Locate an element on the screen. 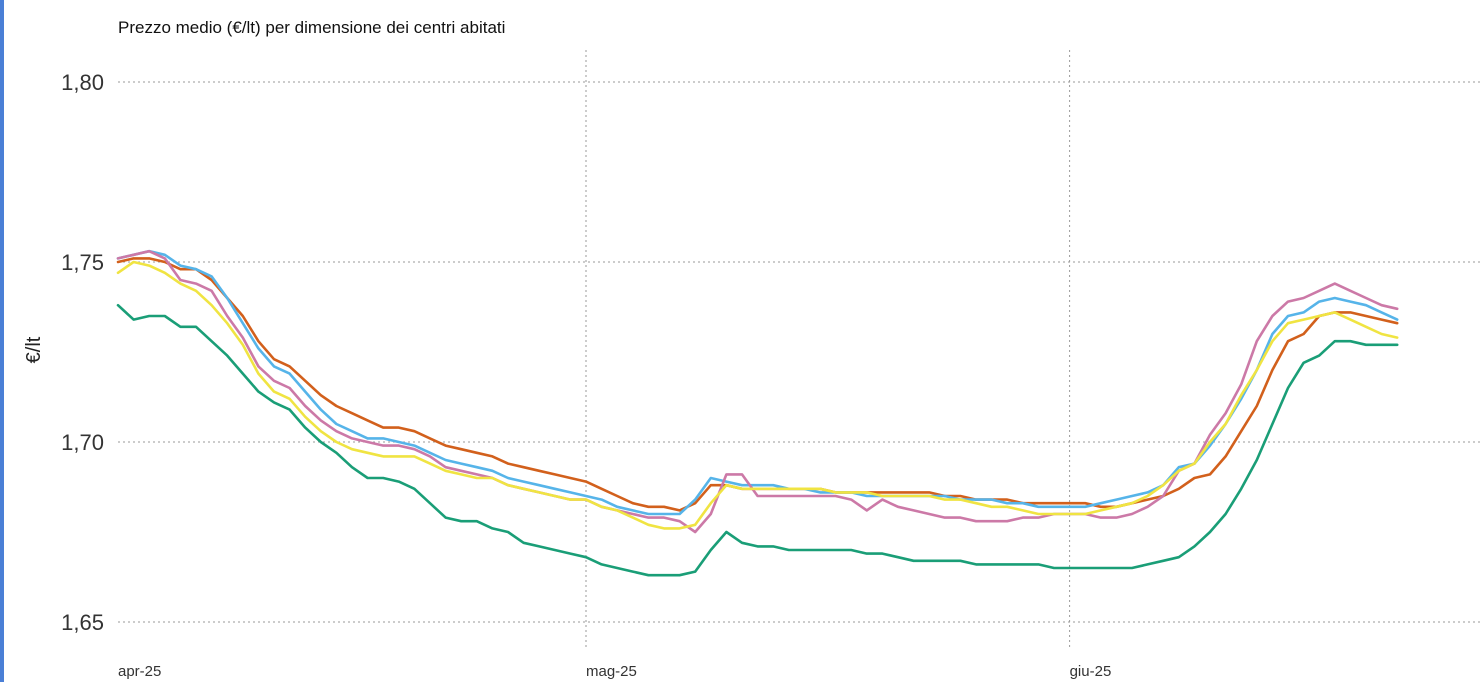  y-tick-label: 1,65 is located at coordinates (82, 622).